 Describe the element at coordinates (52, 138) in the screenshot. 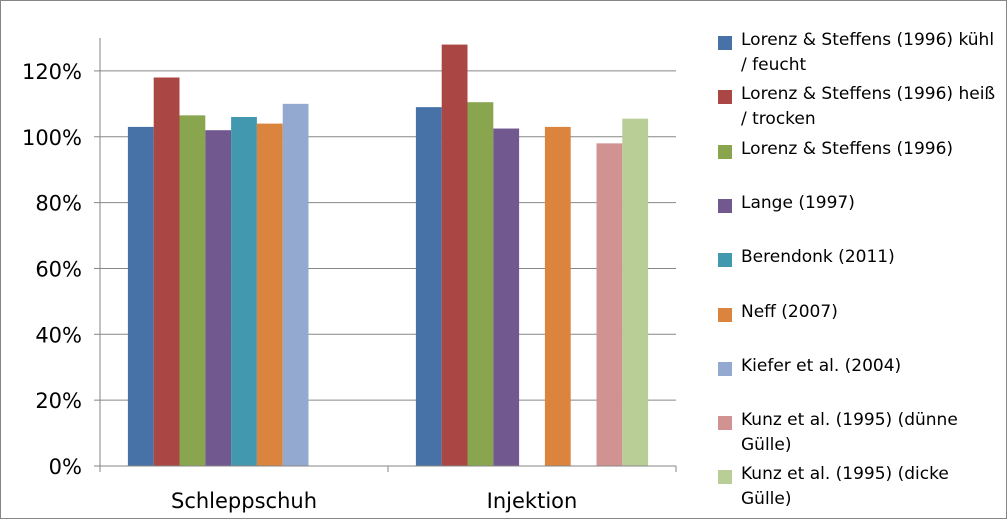

I see `y-tick-label: 100%` at that location.